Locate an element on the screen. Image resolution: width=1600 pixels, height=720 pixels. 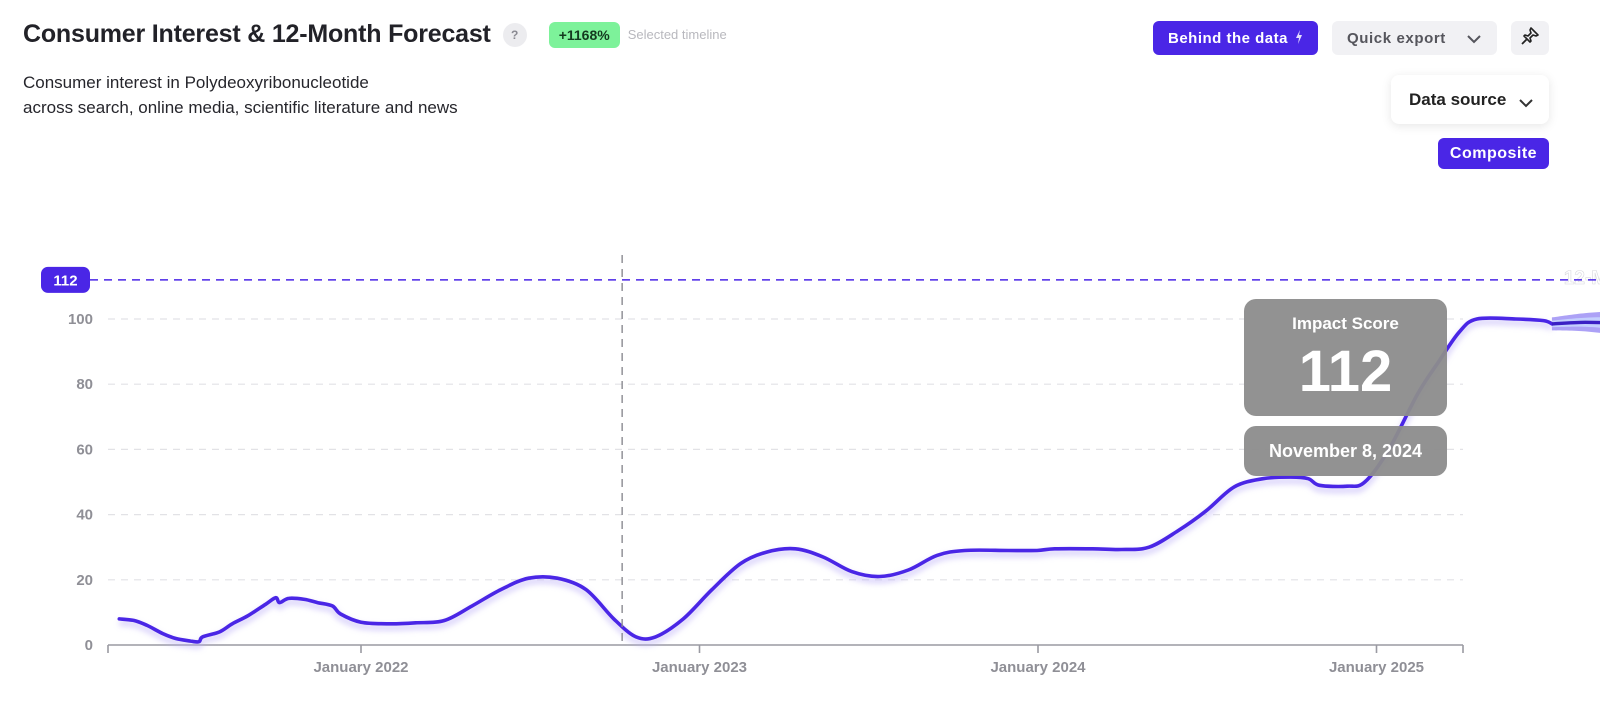
x-tick-label: January 2024 is located at coordinates (1038, 667).